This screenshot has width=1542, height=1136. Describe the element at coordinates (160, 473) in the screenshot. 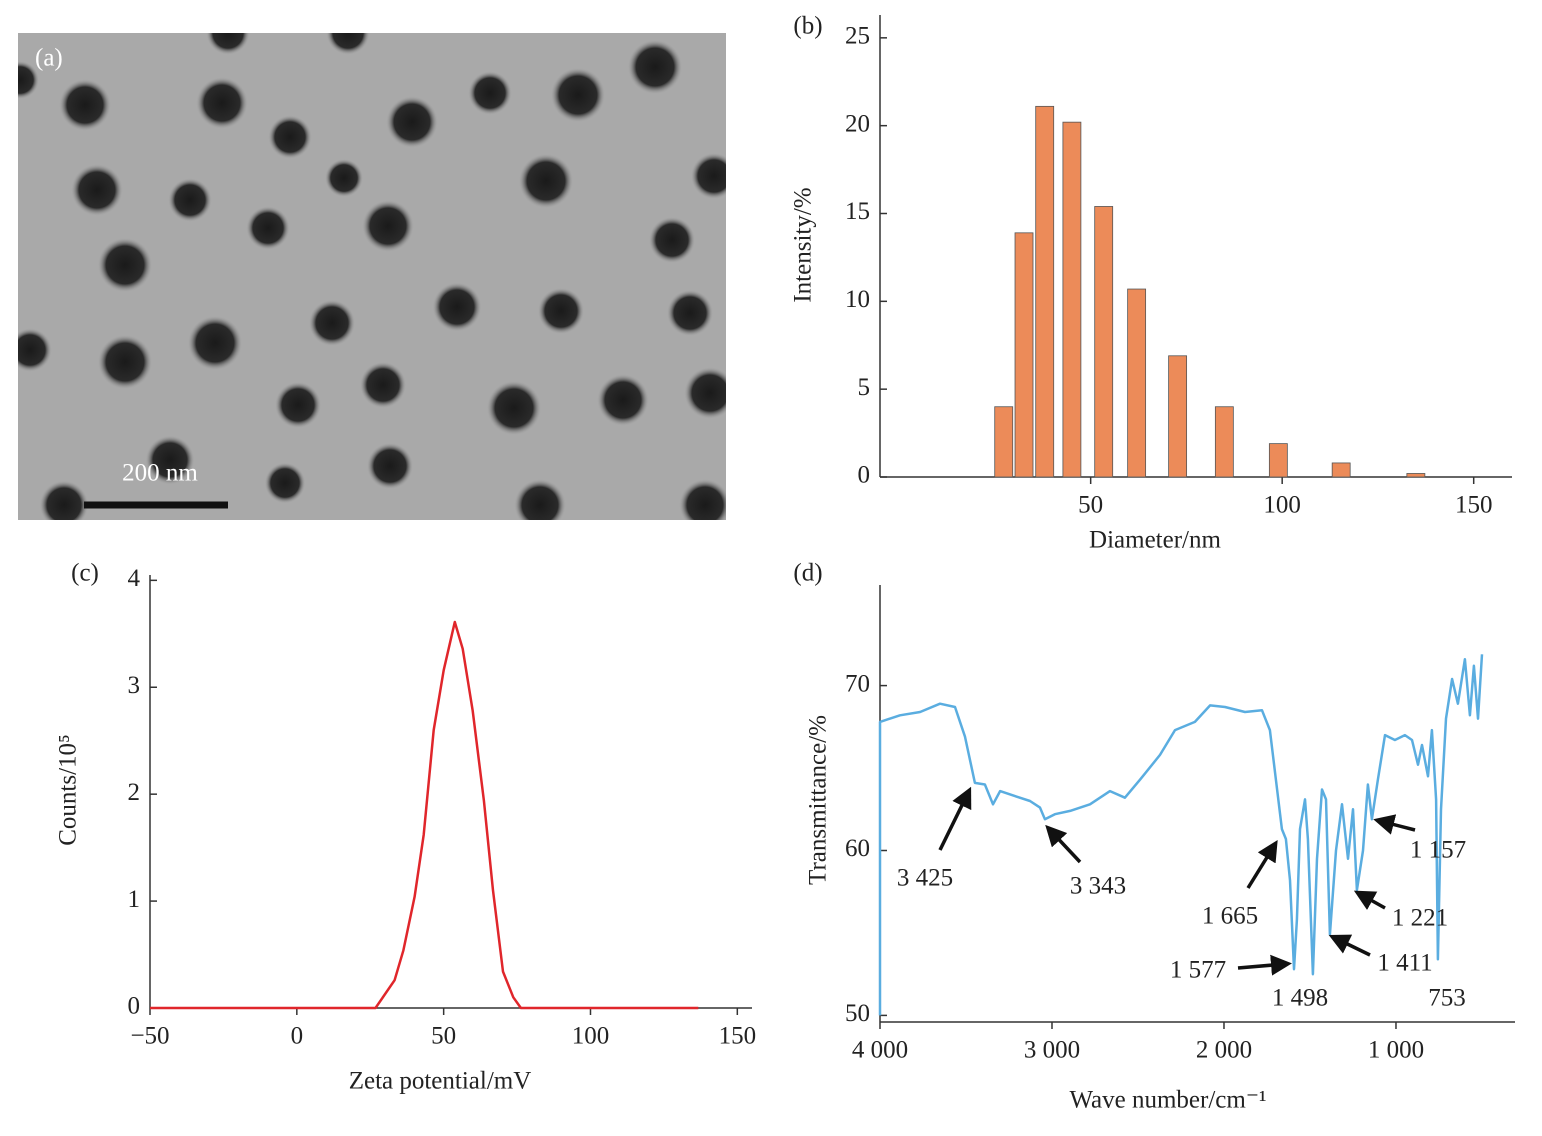

I see `scale-bar-label: 200 nm` at that location.